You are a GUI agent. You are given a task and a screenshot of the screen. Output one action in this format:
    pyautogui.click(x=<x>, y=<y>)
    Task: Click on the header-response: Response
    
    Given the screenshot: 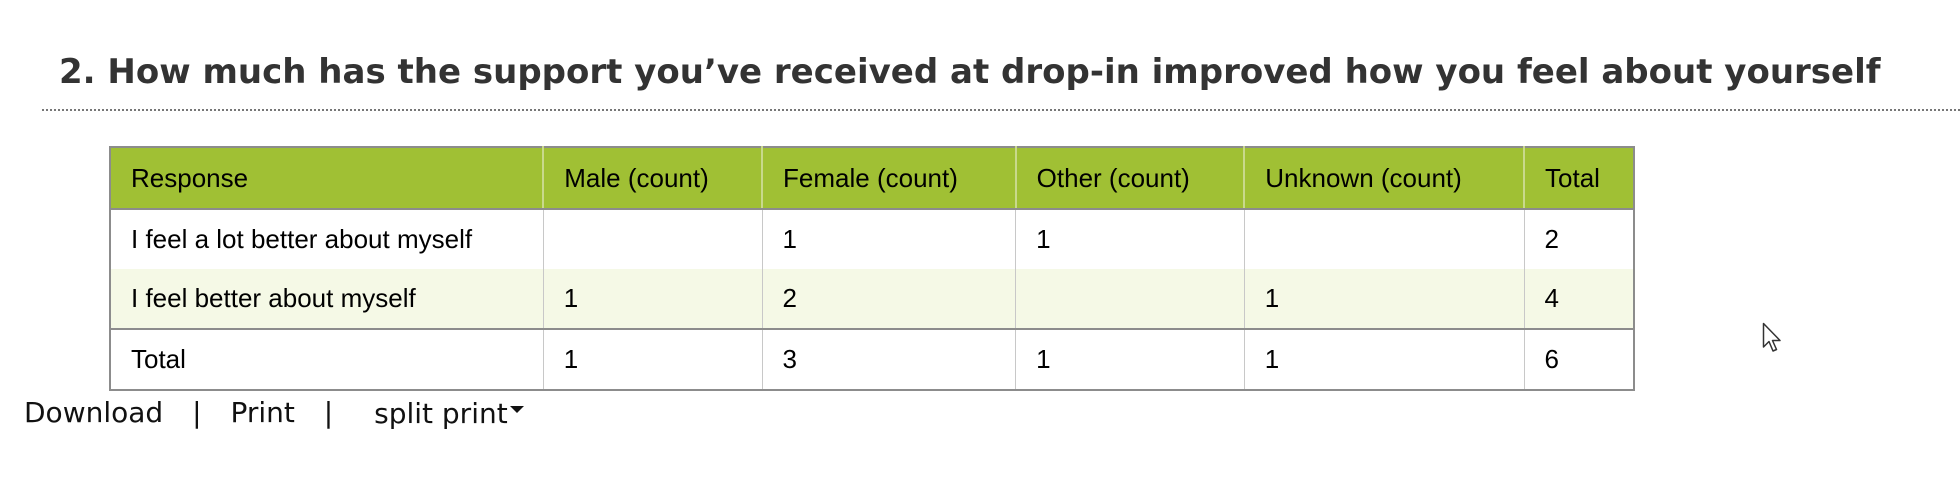 What is the action you would take?
    pyautogui.click(x=327, y=178)
    